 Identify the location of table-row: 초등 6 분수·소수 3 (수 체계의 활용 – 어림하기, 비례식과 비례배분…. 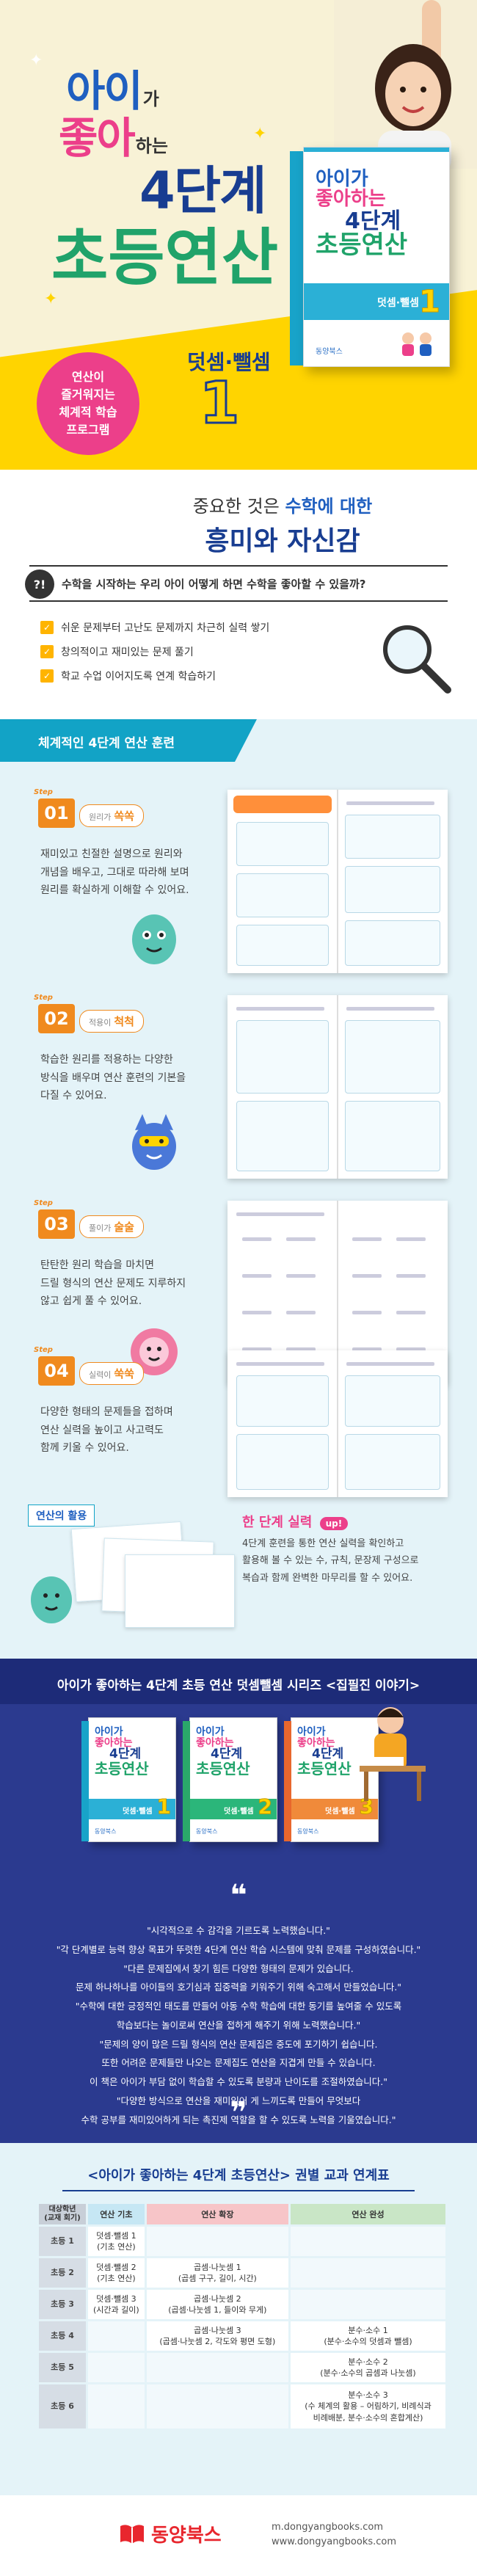
(242, 2406).